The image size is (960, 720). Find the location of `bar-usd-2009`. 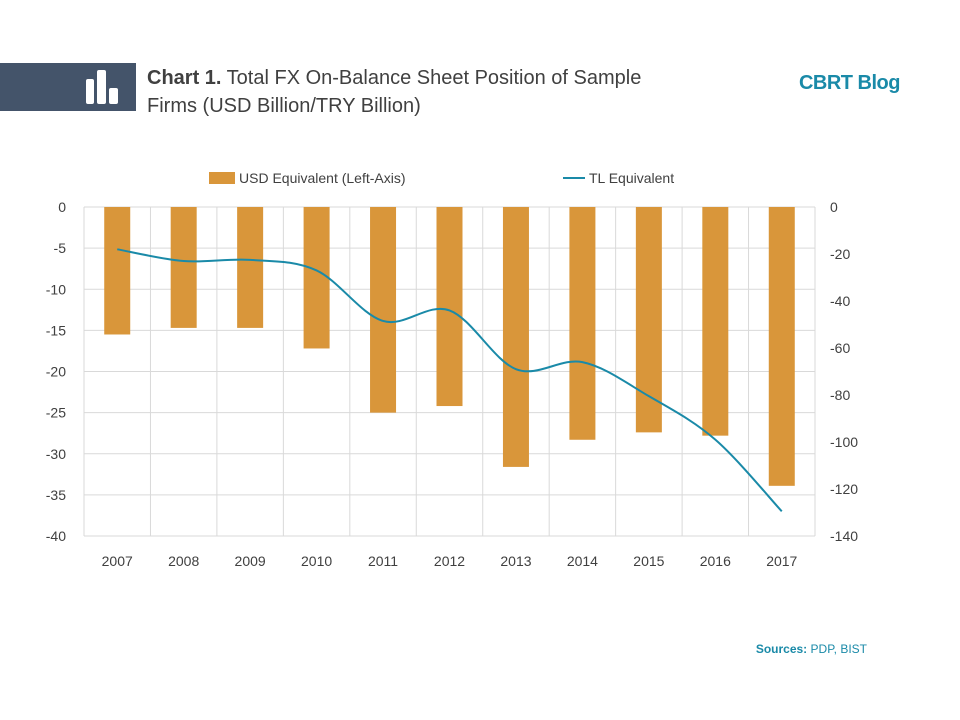

bar-usd-2009 is located at coordinates (250, 267).